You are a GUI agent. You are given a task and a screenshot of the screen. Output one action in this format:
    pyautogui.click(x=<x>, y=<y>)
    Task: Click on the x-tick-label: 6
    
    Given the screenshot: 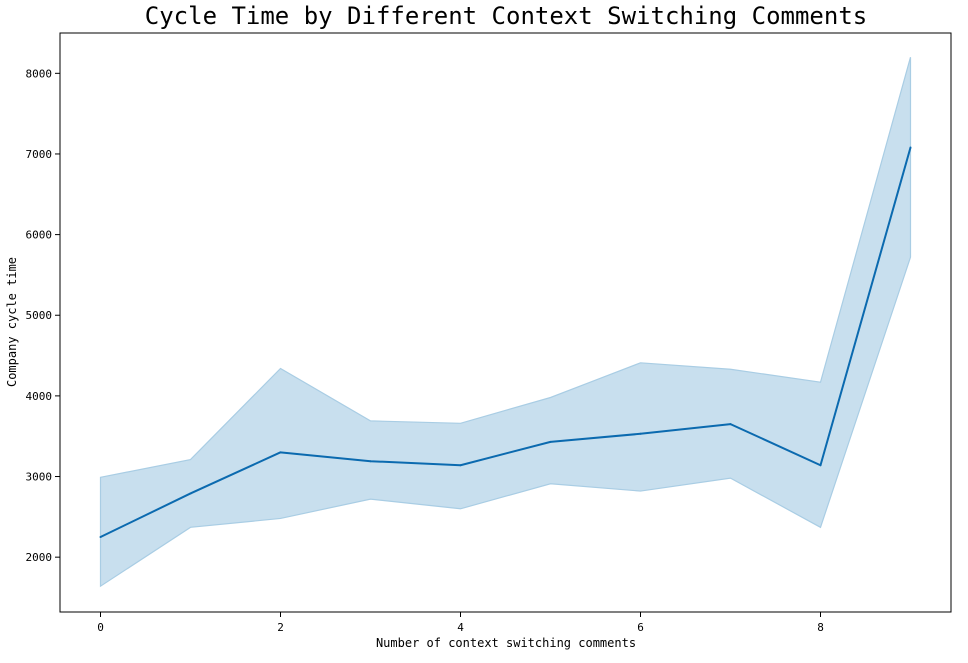 What is the action you would take?
    pyautogui.click(x=640, y=627)
    